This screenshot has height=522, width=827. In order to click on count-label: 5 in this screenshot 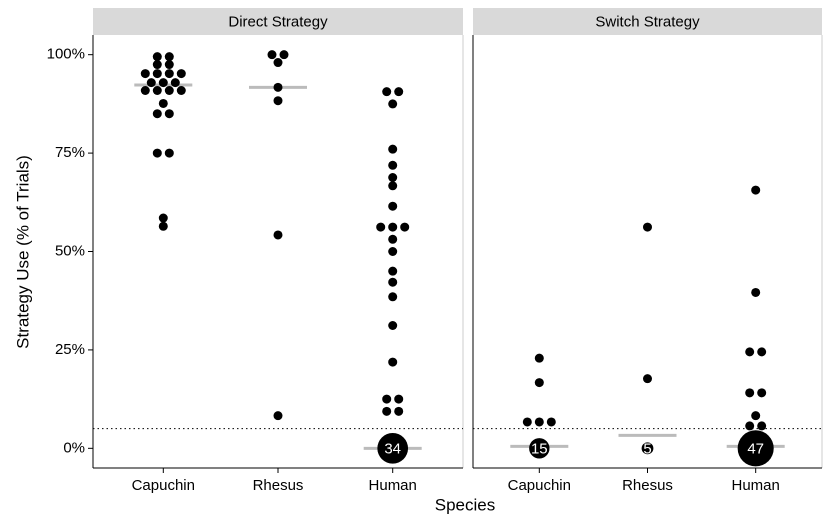, I will do `click(647, 448)`.